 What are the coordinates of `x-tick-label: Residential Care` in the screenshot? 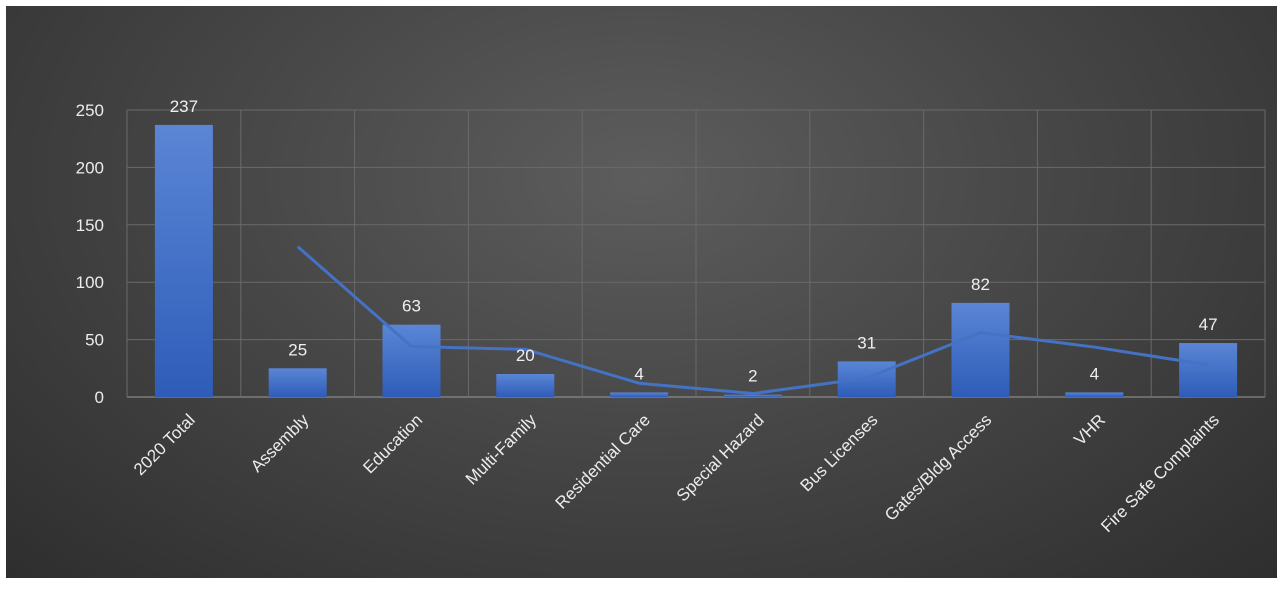 It's located at (603, 461).